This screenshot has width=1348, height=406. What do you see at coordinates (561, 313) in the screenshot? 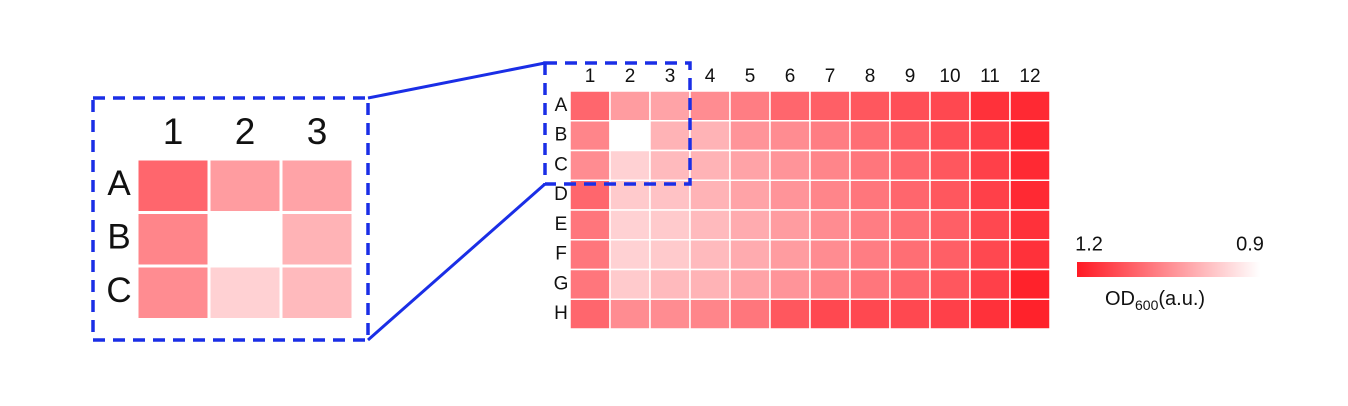
I see `row-label: H` at bounding box center [561, 313].